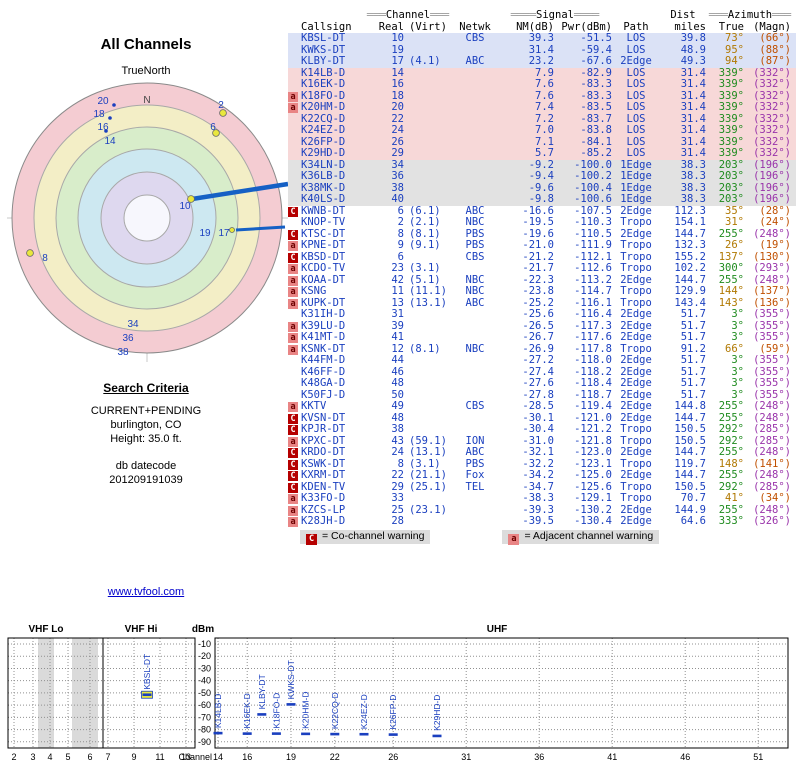 This screenshot has height=768, width=800. I want to click on path-cell: Tropo, so click(636, 256).